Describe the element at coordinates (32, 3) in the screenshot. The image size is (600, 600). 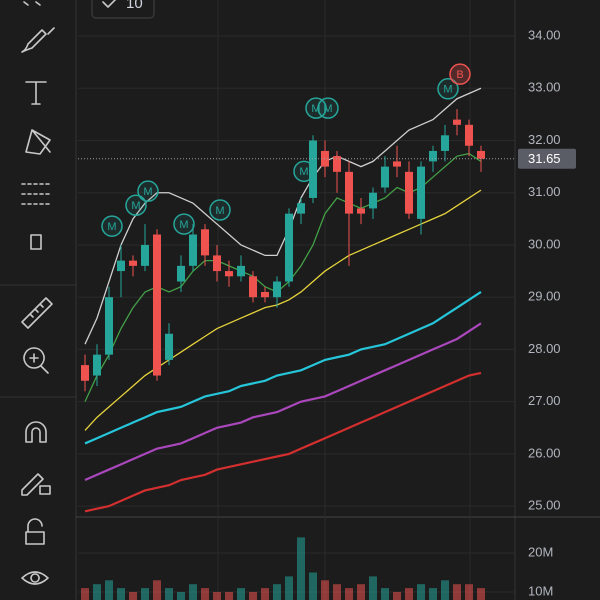
I see `tool-icon` at that location.